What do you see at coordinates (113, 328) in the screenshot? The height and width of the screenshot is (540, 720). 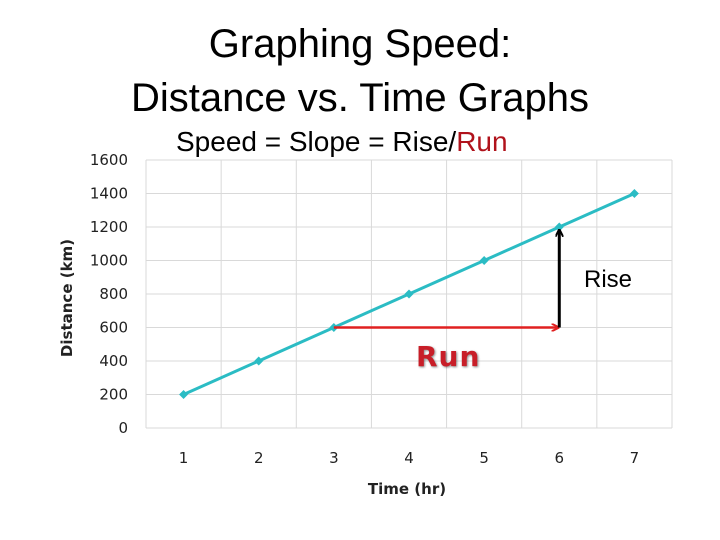 I see `y-tick-label: 600` at bounding box center [113, 328].